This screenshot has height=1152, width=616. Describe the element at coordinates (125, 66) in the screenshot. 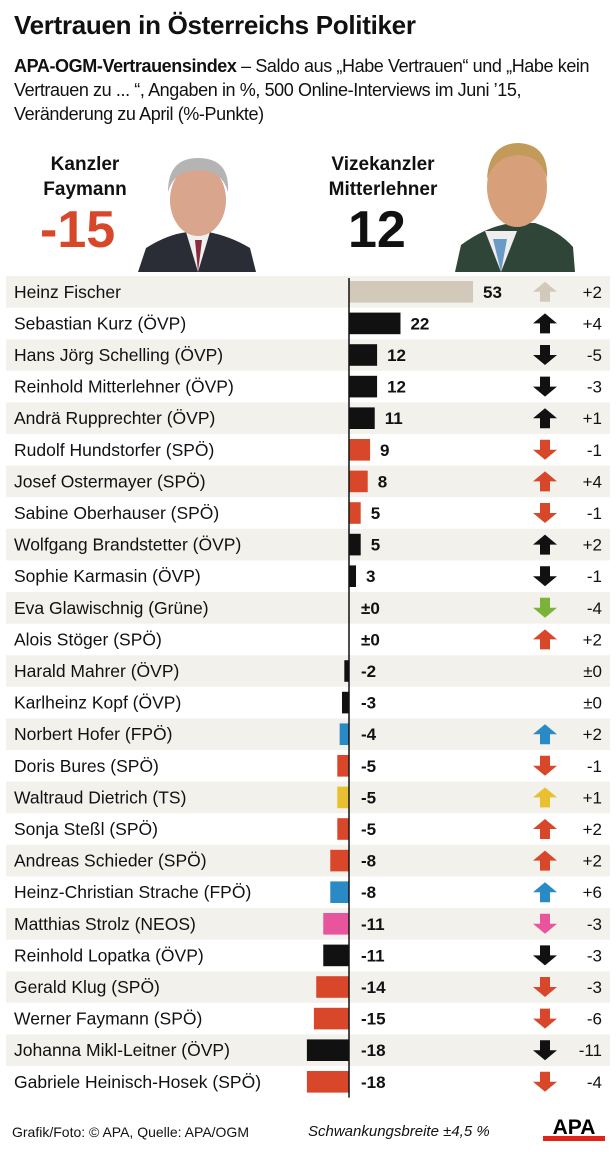

I see `subtitle-bold: APA-OGM-Vertrauensindex` at that location.